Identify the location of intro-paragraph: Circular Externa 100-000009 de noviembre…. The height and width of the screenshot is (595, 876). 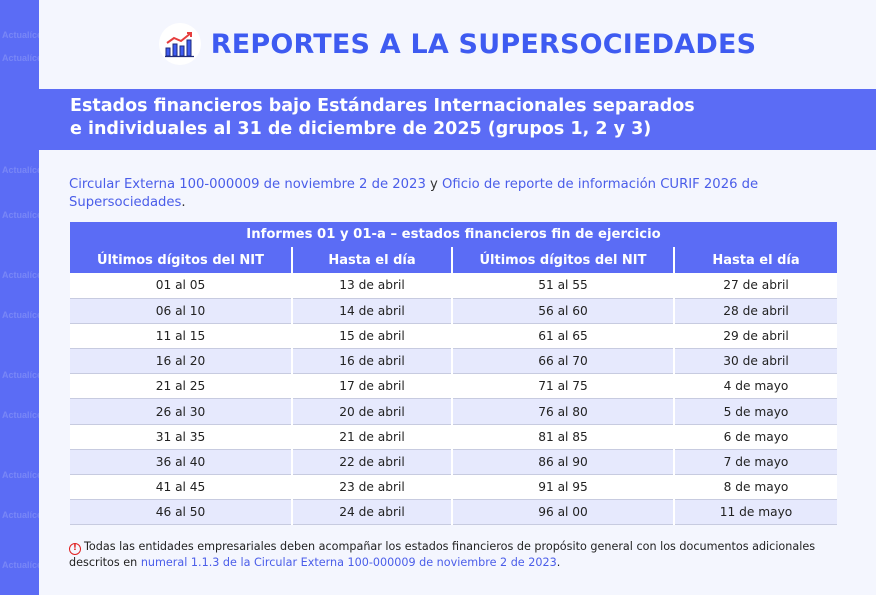
(454, 194).